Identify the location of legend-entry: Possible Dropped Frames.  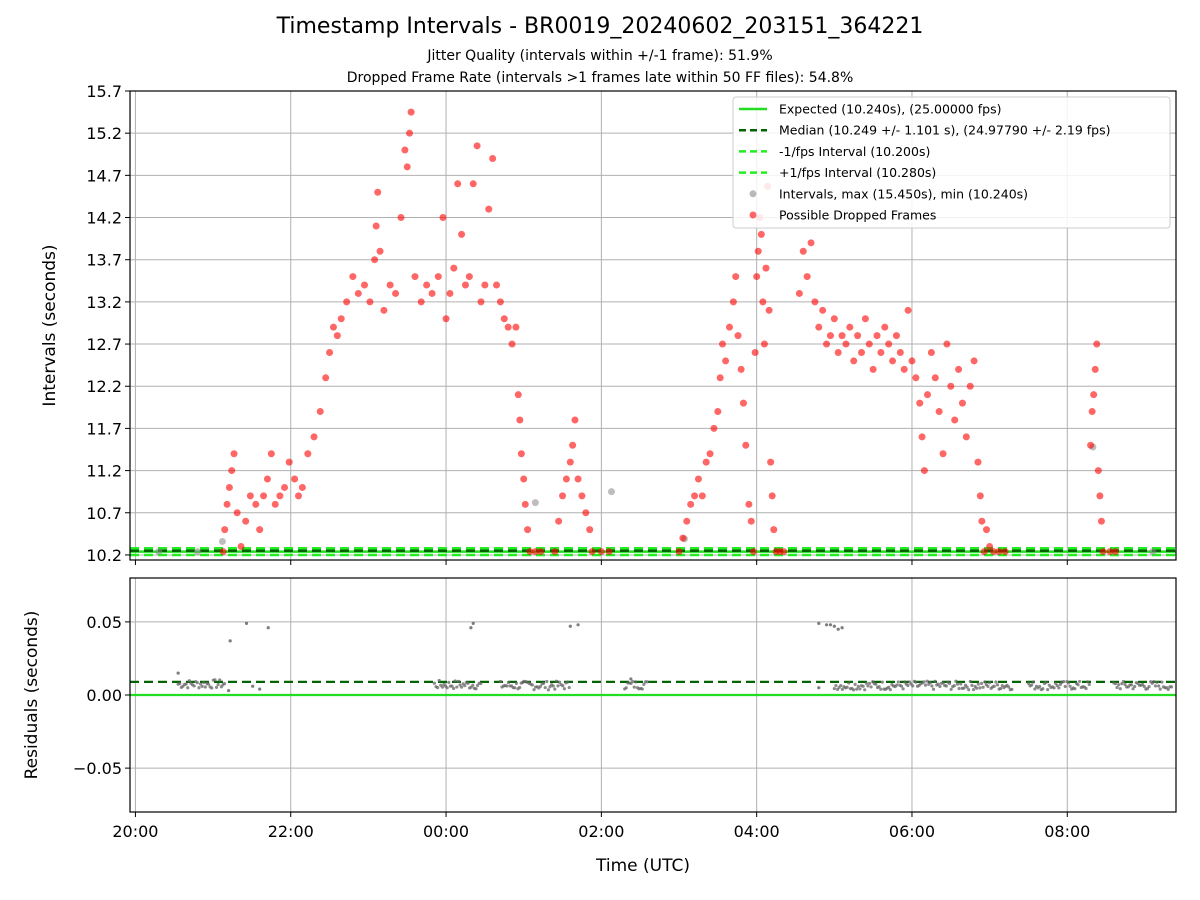
(857, 215).